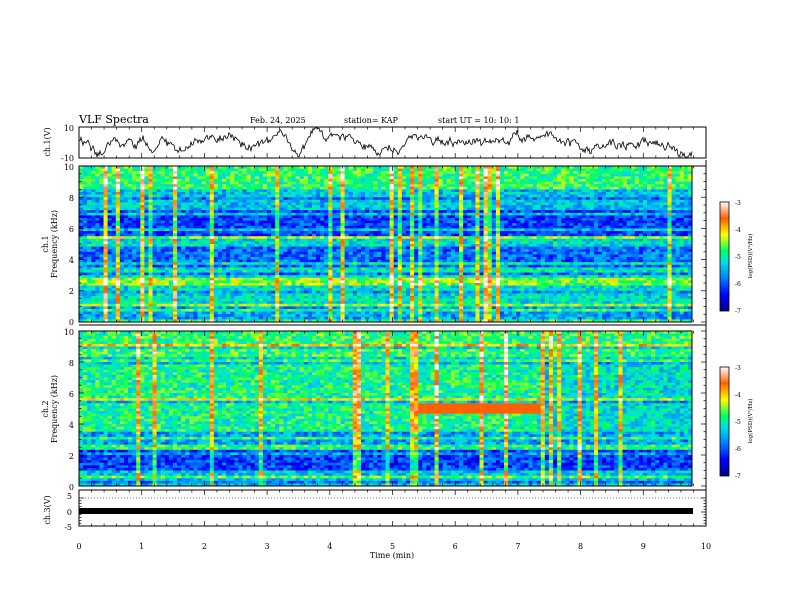  Describe the element at coordinates (71, 198) in the screenshot. I see `ch1-ytick-8: 8` at that location.